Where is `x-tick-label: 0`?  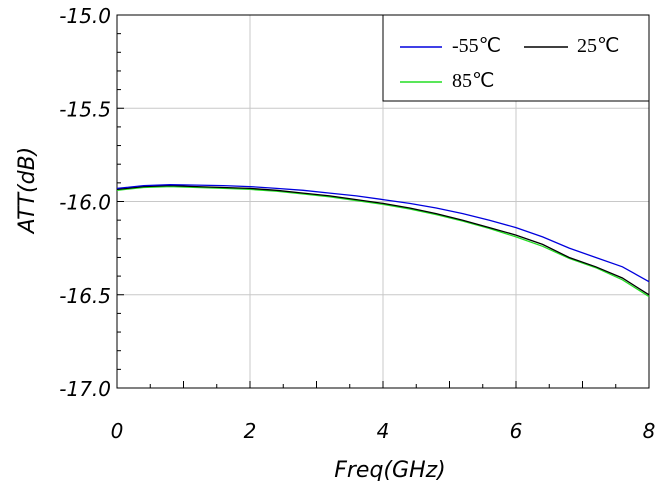 x-tick-label: 0 is located at coordinates (117, 431).